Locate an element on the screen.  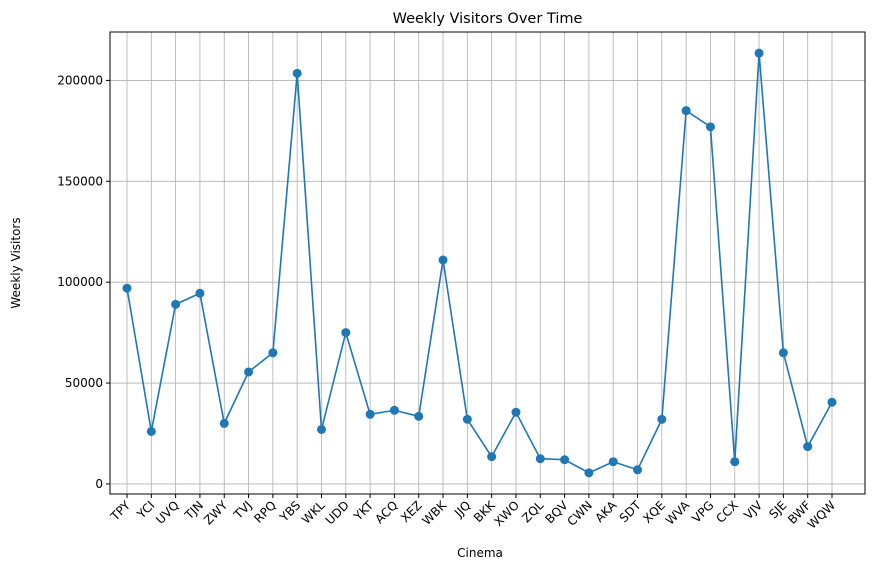
y-tick-label: 0 is located at coordinates (99, 484).